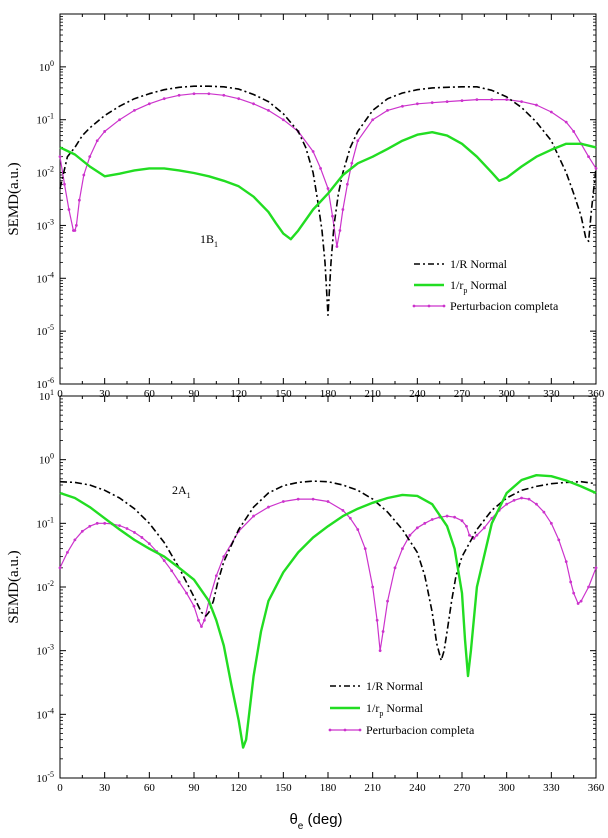 This screenshot has width=608, height=838. Describe the element at coordinates (462, 394) in the screenshot. I see `x-tick-label: 270` at that location.